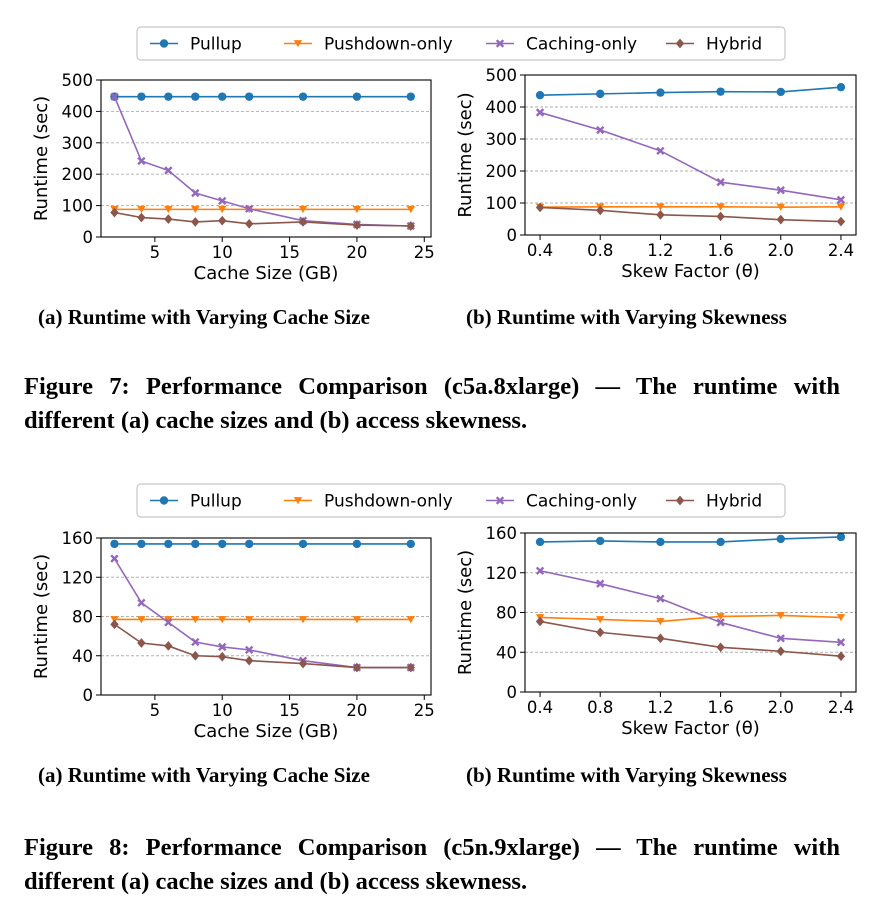 This screenshot has width=886, height=921. Describe the element at coordinates (204, 775) in the screenshot. I see `fig8-subcaption-a: (a) Runtime with Varying Cache Size` at that location.